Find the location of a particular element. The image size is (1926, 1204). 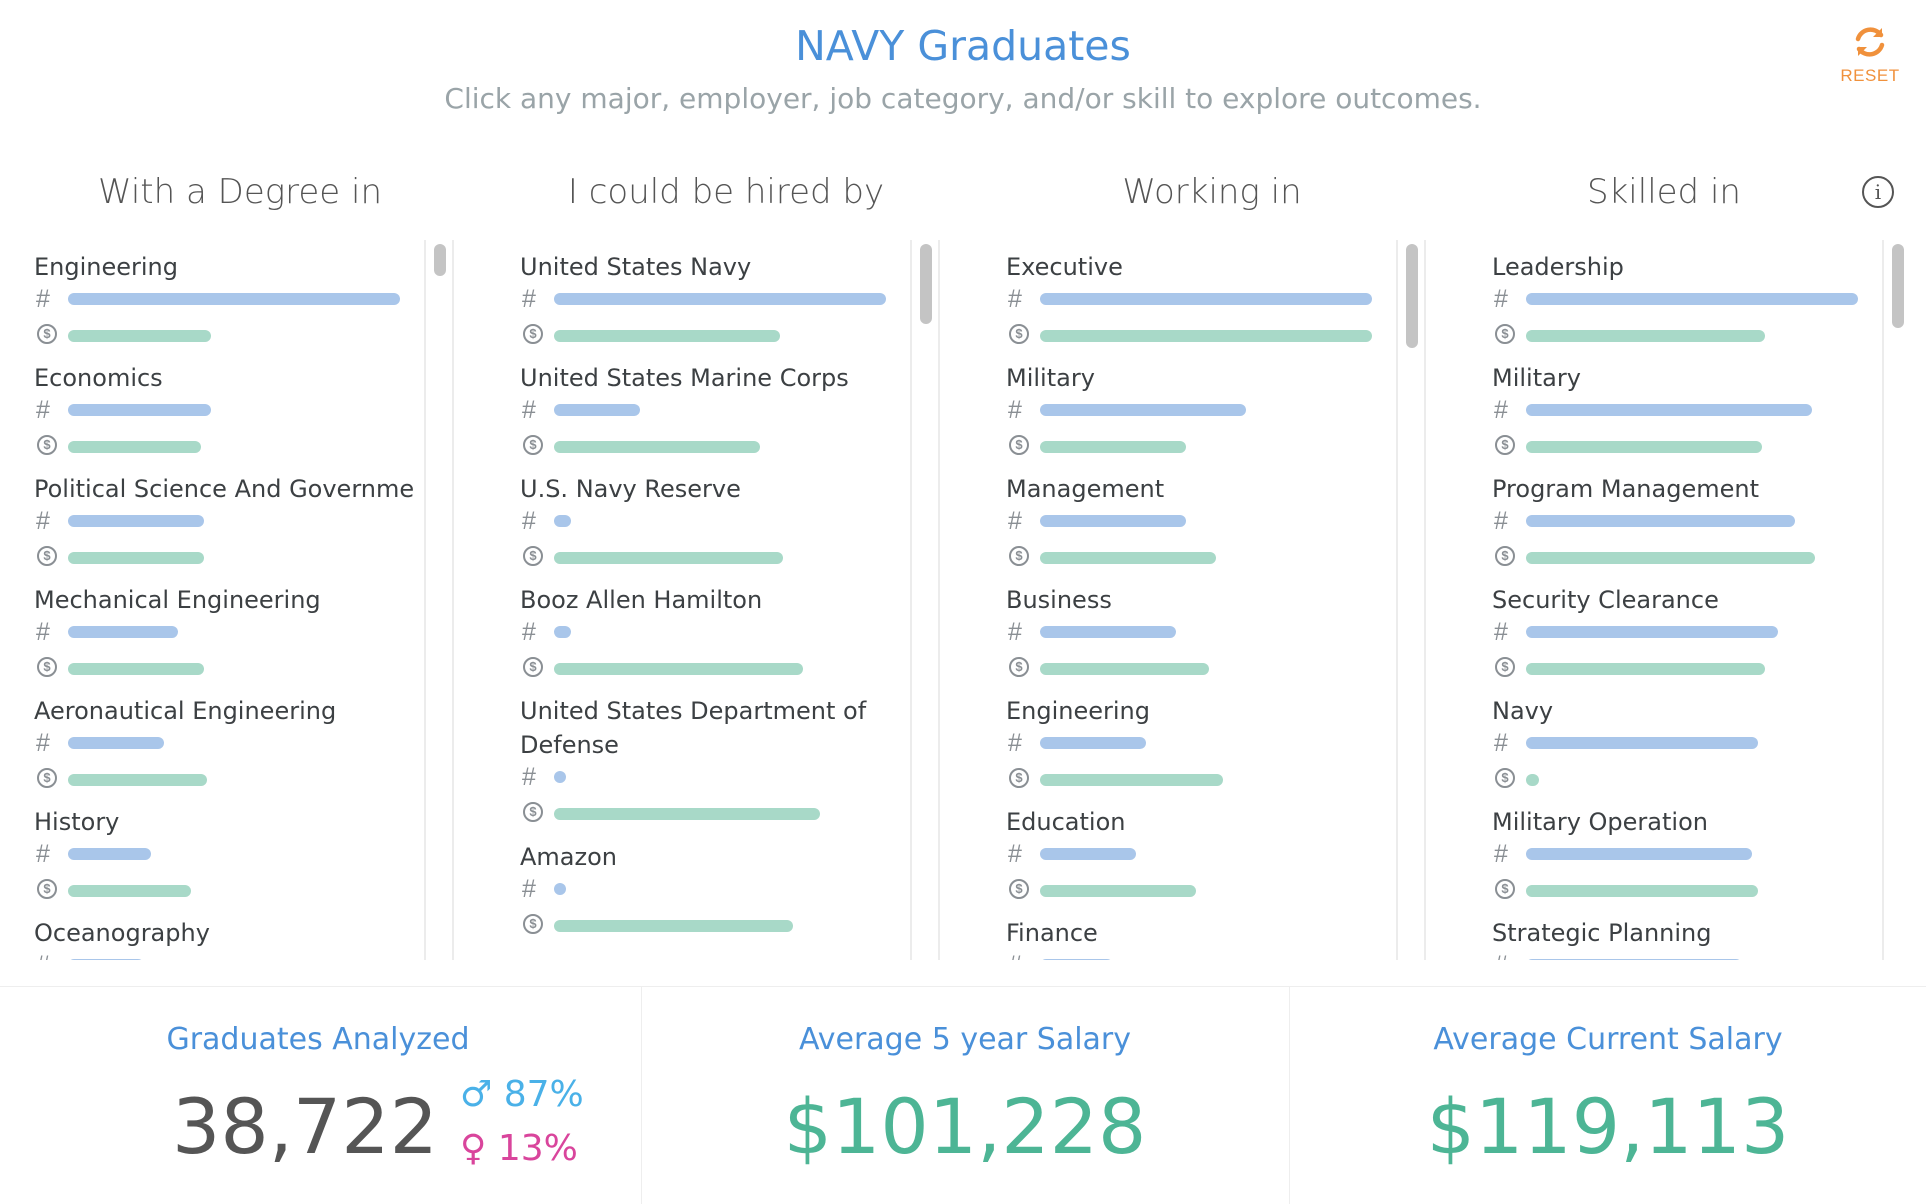

list-item: Oceanography#$ is located at coordinates (224, 938).